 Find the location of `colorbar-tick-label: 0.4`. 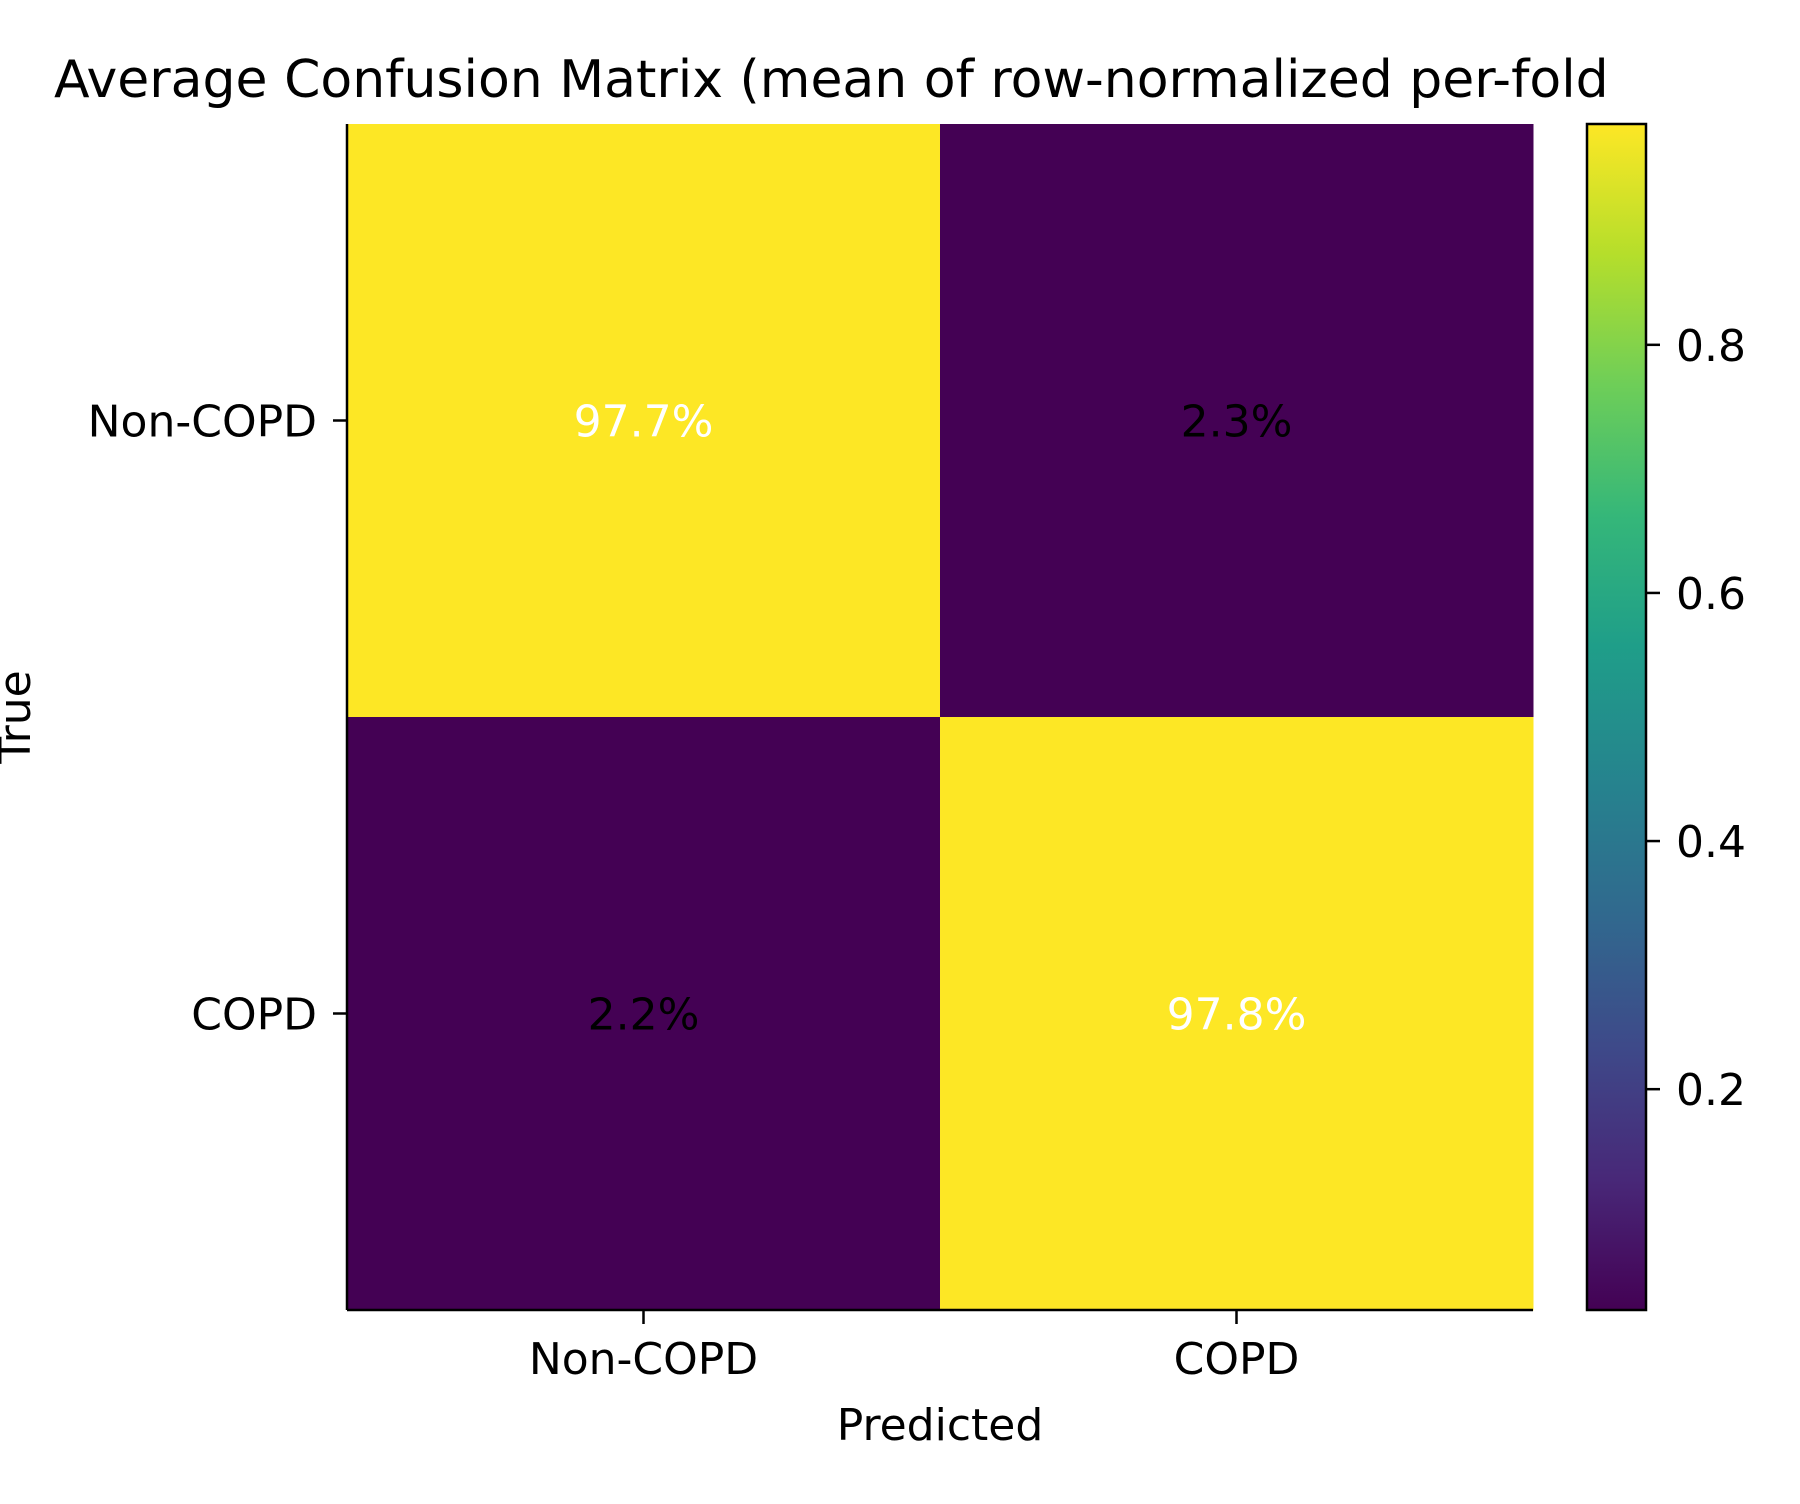

colorbar-tick-label: 0.4 is located at coordinates (1711, 842).